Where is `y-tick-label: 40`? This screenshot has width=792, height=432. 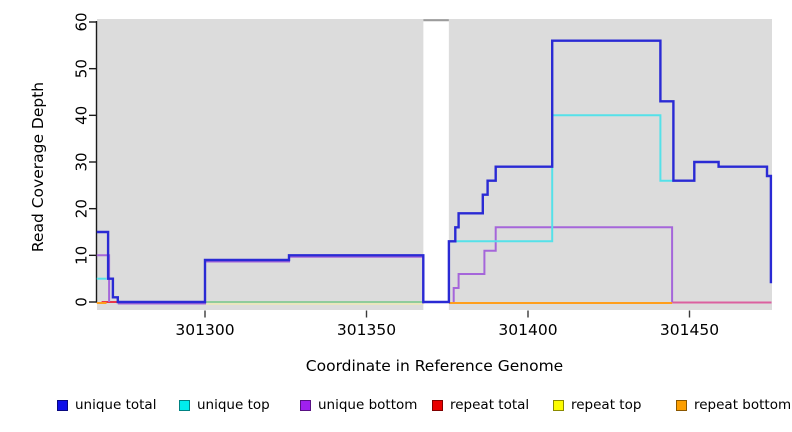
y-tick-label: 40 is located at coordinates (82, 115).